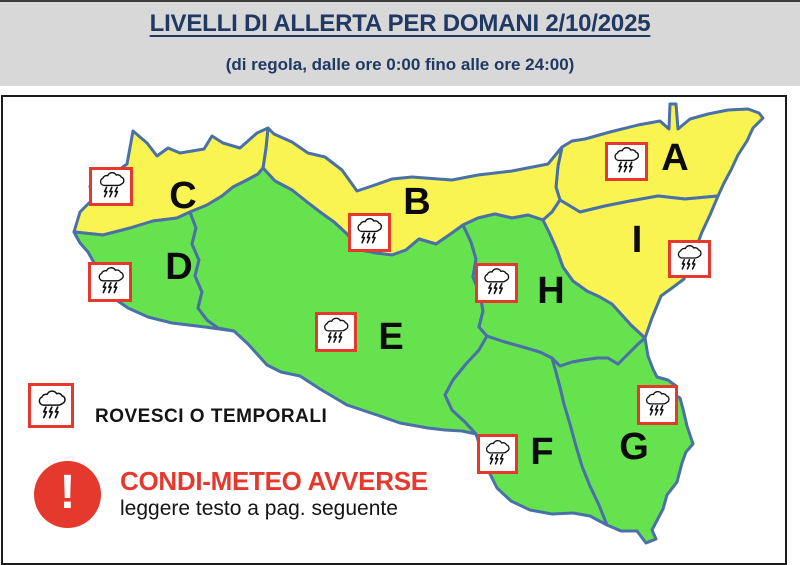 Image resolution: width=800 pixels, height=565 pixels. I want to click on zone-B-label: B, so click(417, 202).